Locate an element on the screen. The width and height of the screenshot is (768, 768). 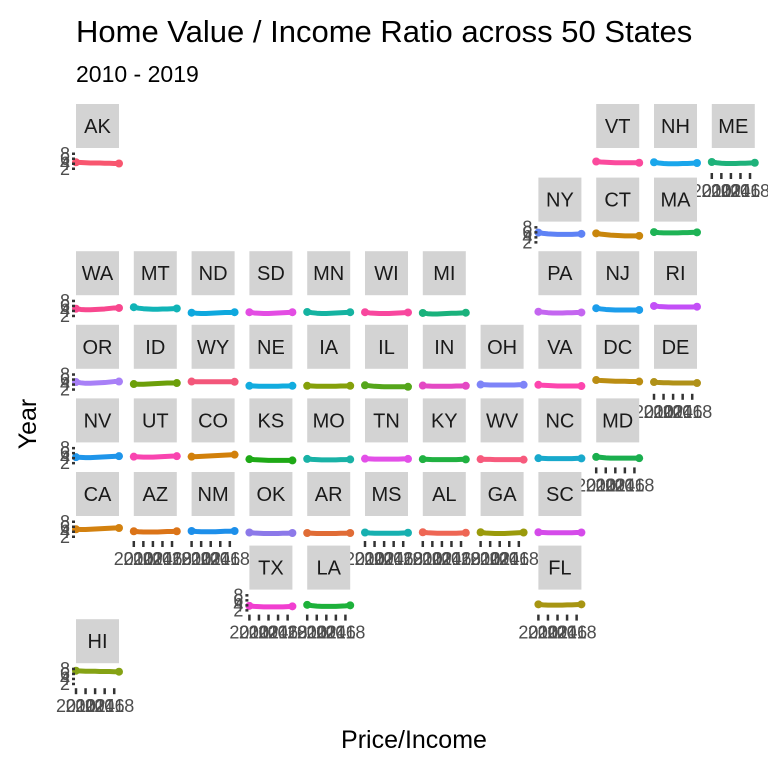
facet-strip-label: KS is located at coordinates (271, 421).